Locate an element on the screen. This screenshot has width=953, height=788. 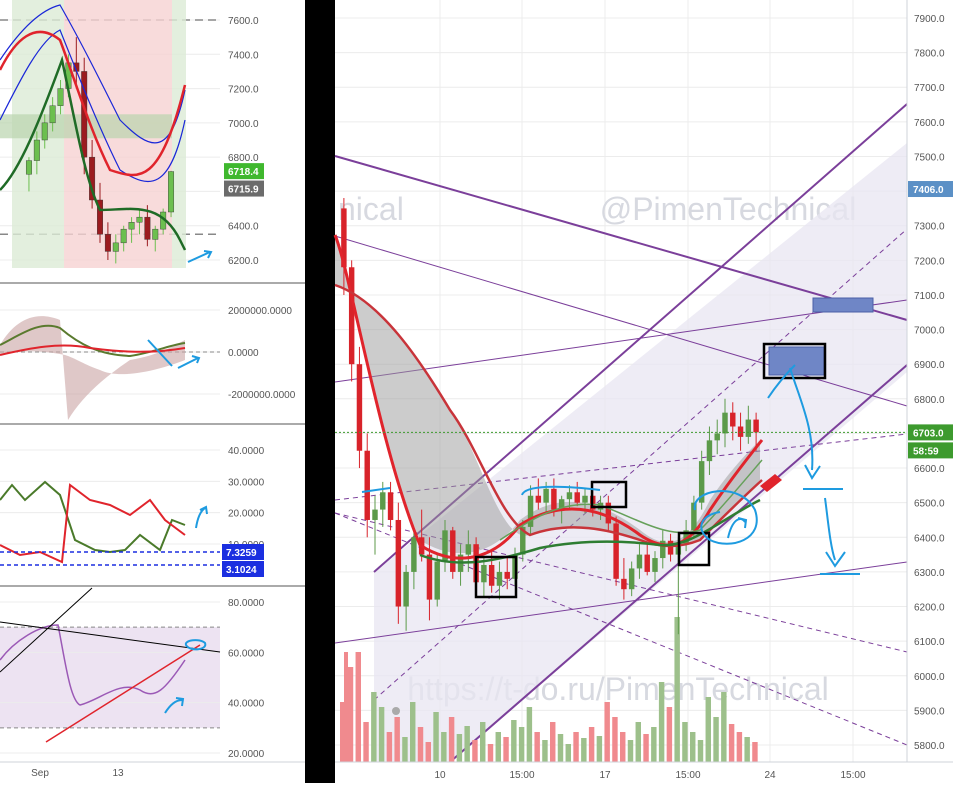
rsi-tick: 80.0000 is located at coordinates (246, 603).